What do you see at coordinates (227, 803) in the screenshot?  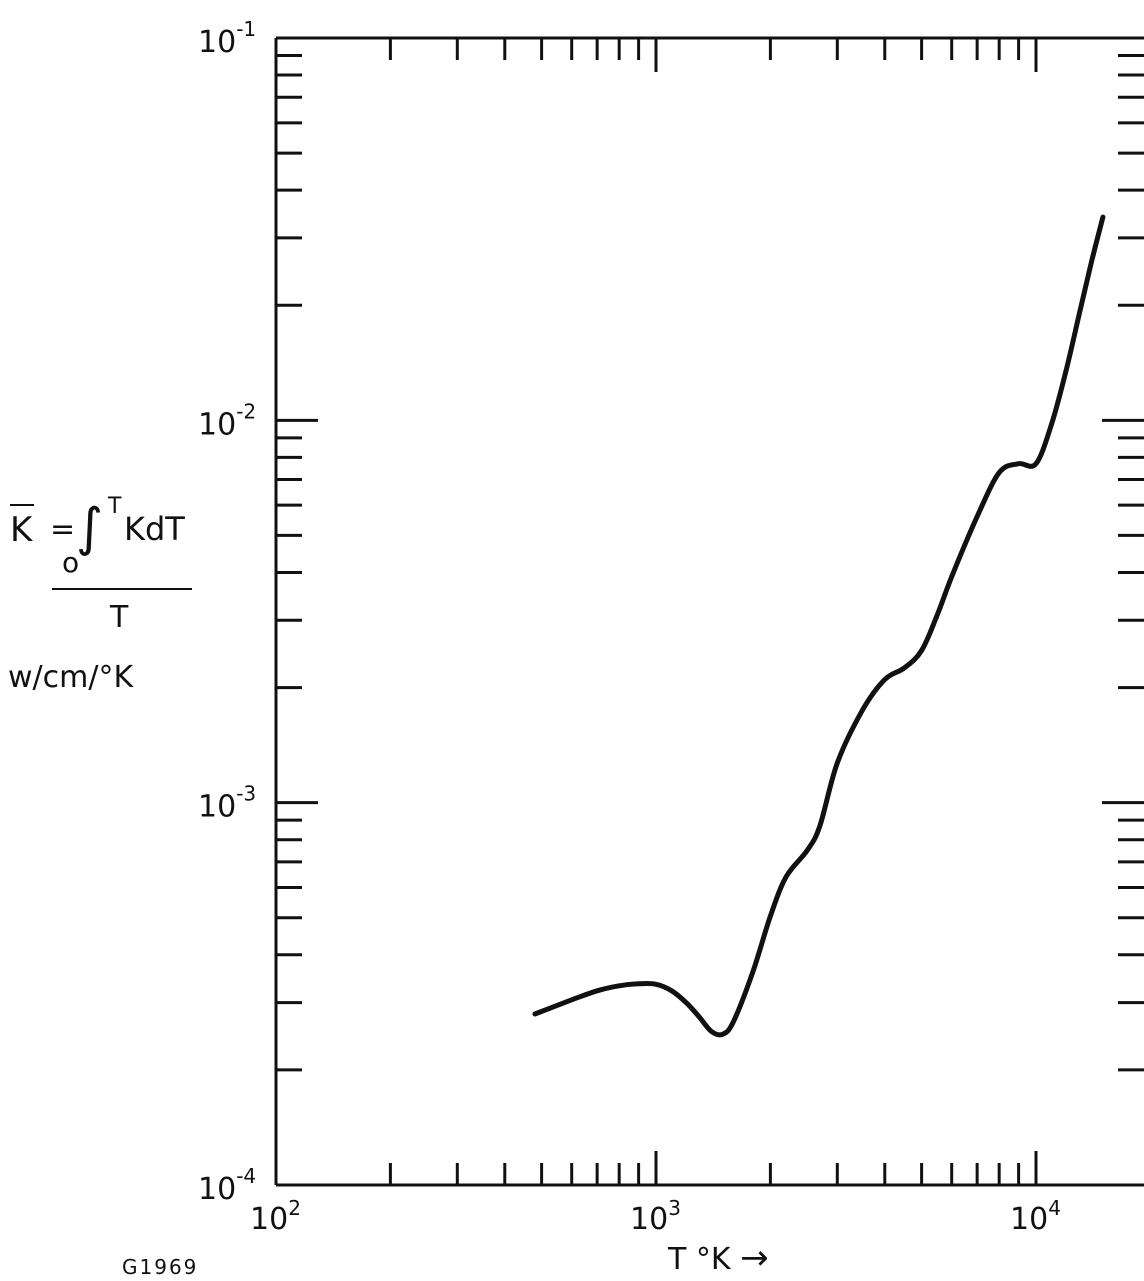 I see `y-tick-label: 10⁻³` at bounding box center [227, 803].